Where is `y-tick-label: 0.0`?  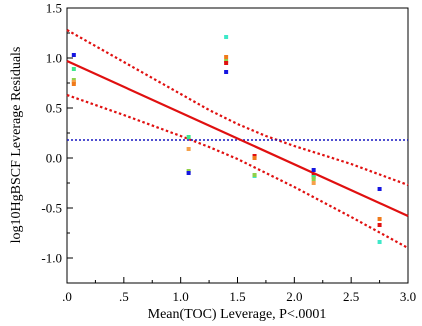
y-tick-label: 0.0 is located at coordinates (54, 158).